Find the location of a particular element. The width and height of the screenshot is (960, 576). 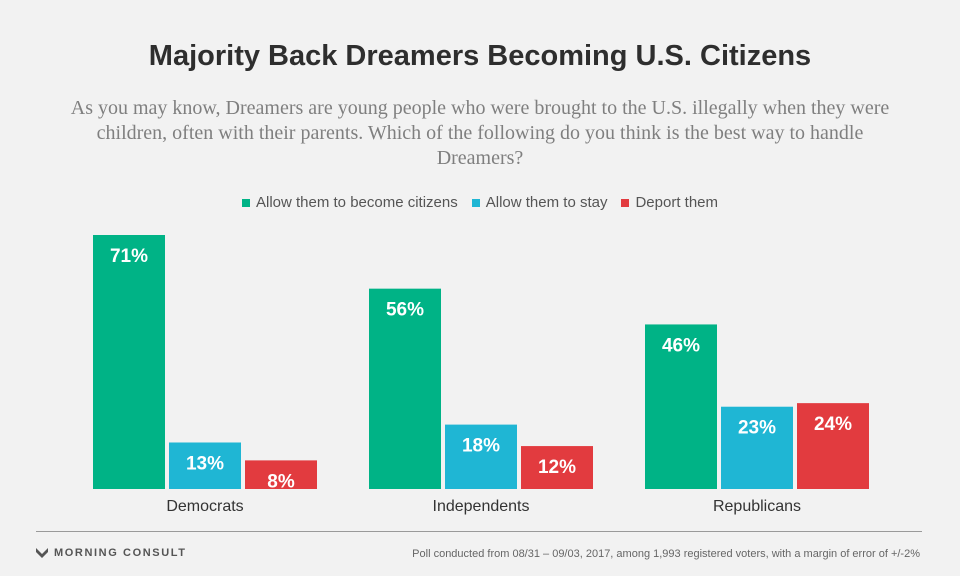

bar-democrats-stay is located at coordinates (205, 465).